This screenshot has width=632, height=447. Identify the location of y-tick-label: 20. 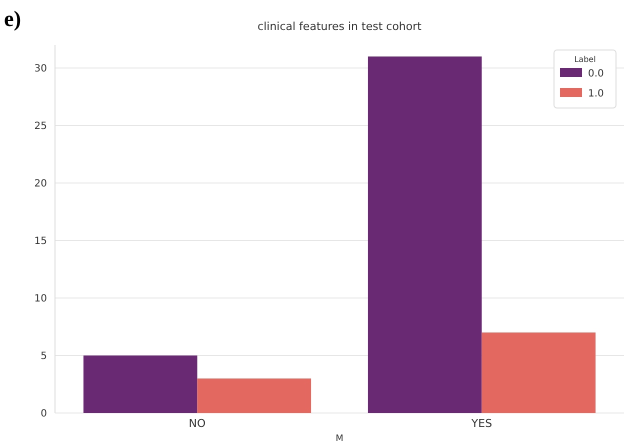
(40, 184).